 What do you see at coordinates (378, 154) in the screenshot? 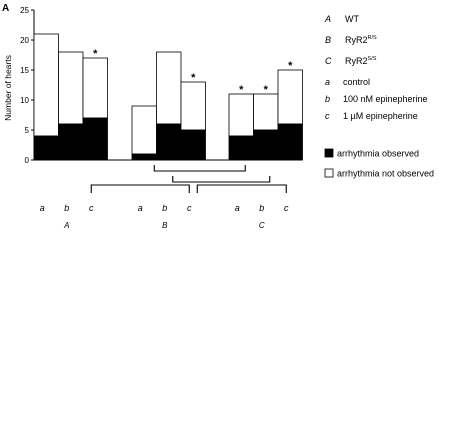
I see `legend-series-label: arrhythmia observed` at bounding box center [378, 154].